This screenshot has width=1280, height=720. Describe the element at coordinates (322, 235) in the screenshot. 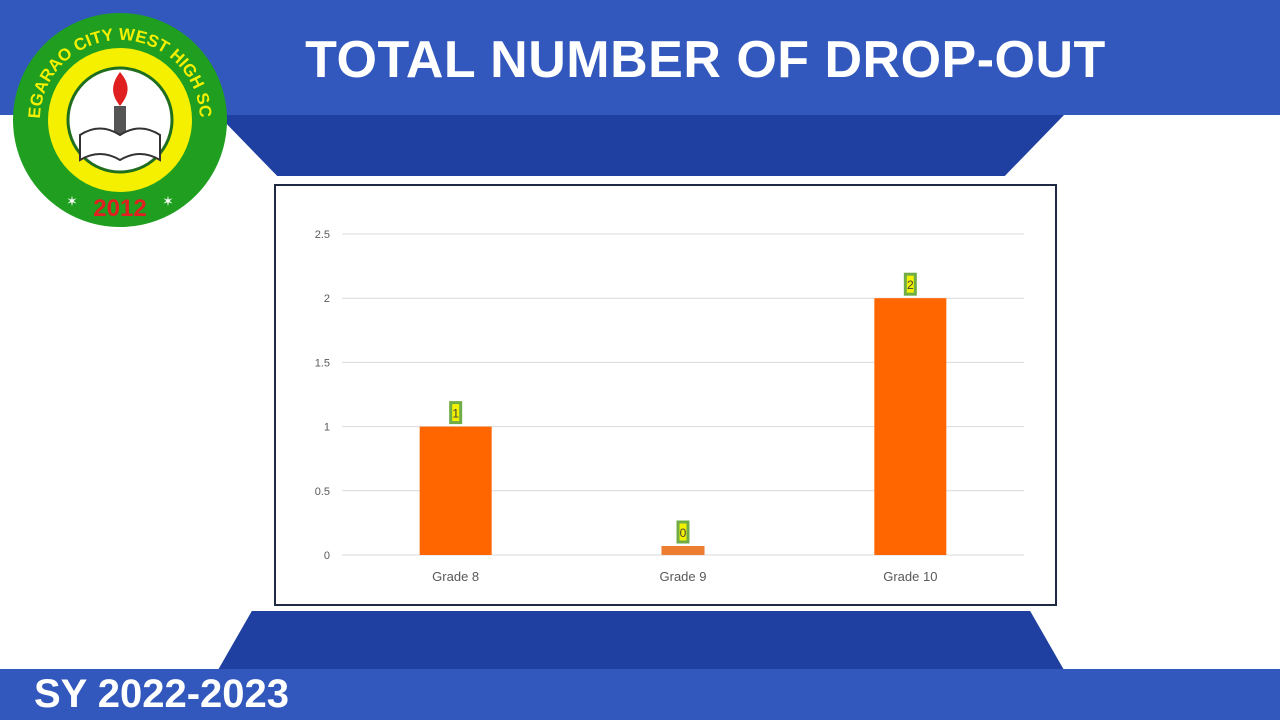

I see `y-tick-label: 2.5` at that location.